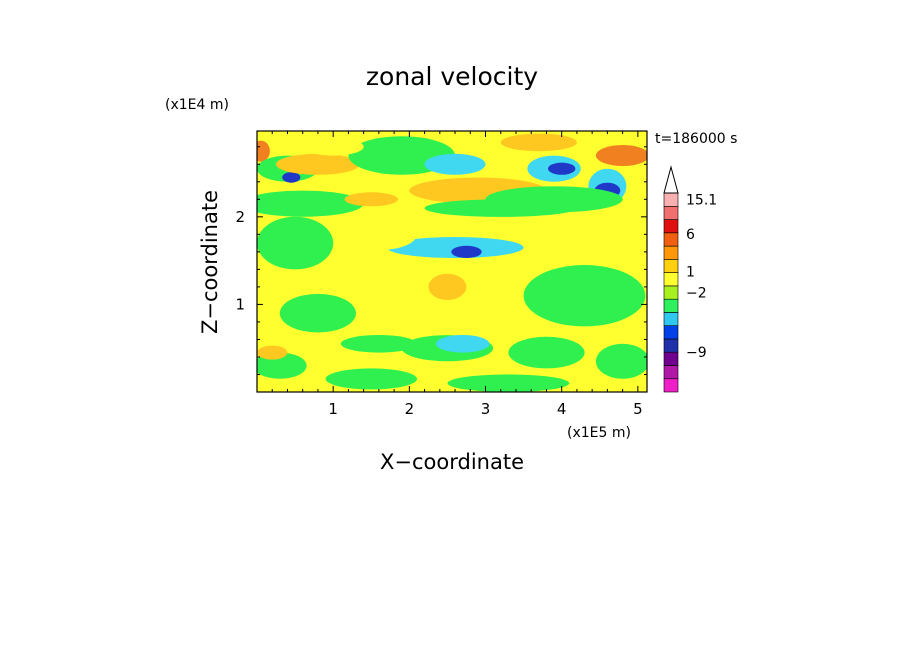 The height and width of the screenshot is (654, 904). I want to click on x-tick-label: 3, so click(486, 409).